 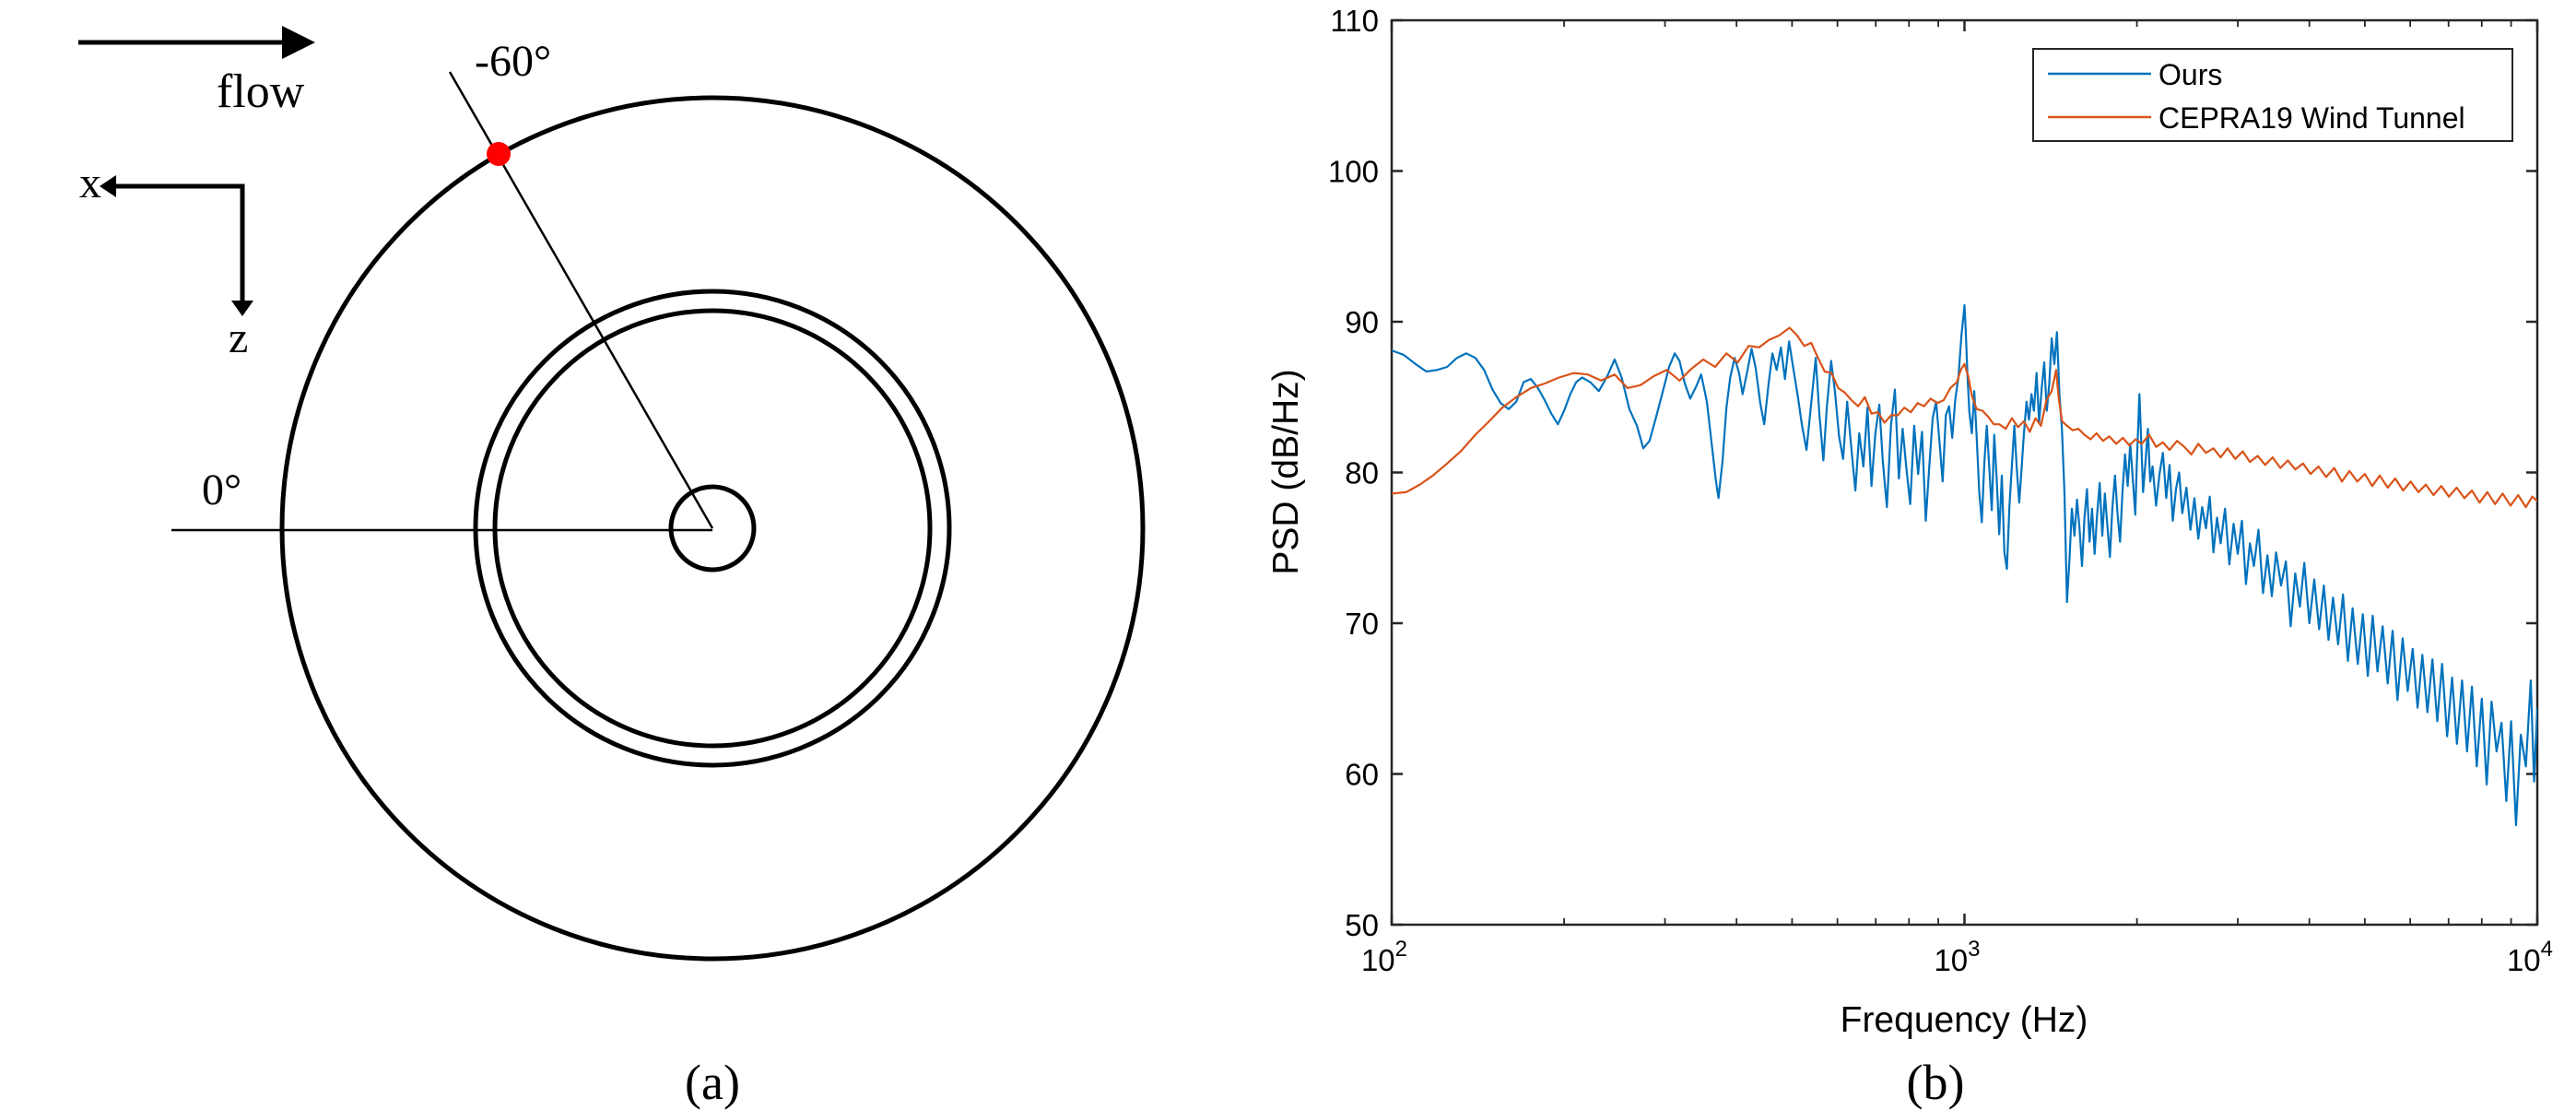 I want to click on y-tick-label: 70, so click(x=1362, y=624).